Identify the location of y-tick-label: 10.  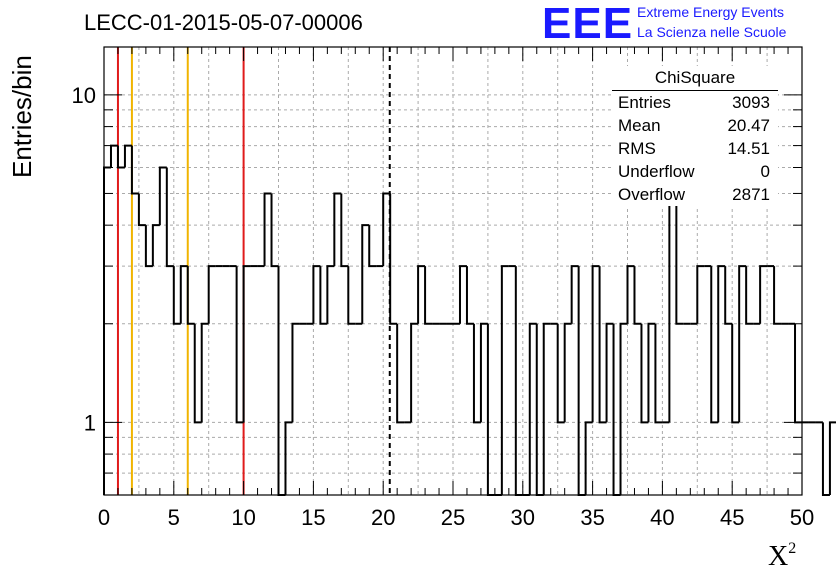
(84, 95).